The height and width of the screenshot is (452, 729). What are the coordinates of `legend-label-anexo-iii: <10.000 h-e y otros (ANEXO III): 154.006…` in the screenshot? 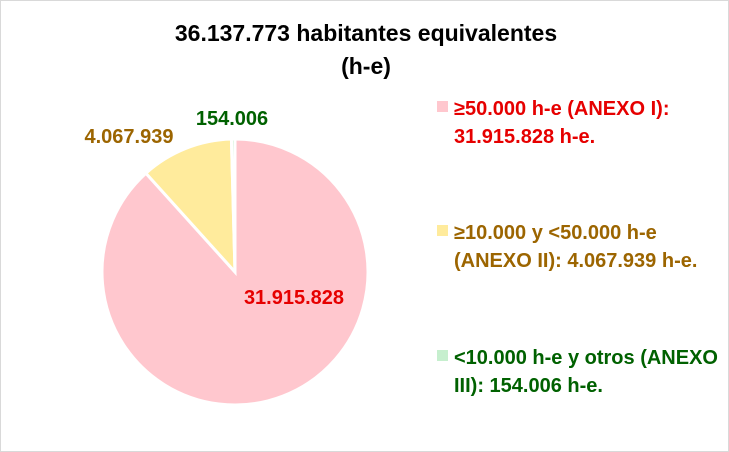 It's located at (586, 372).